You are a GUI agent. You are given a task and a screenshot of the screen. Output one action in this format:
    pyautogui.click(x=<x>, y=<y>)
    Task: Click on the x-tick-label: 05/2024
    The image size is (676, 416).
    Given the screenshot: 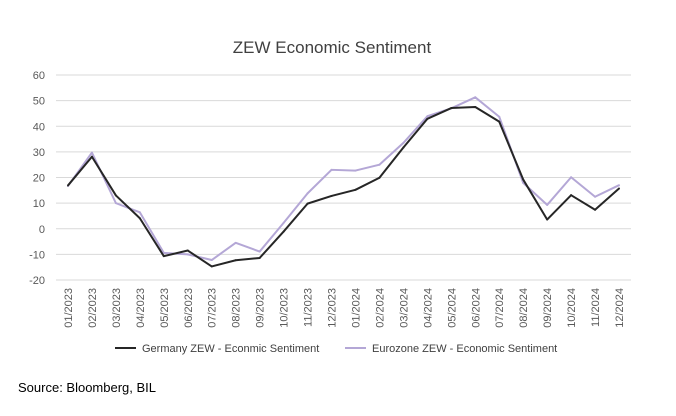 What is the action you would take?
    pyautogui.click(x=452, y=308)
    